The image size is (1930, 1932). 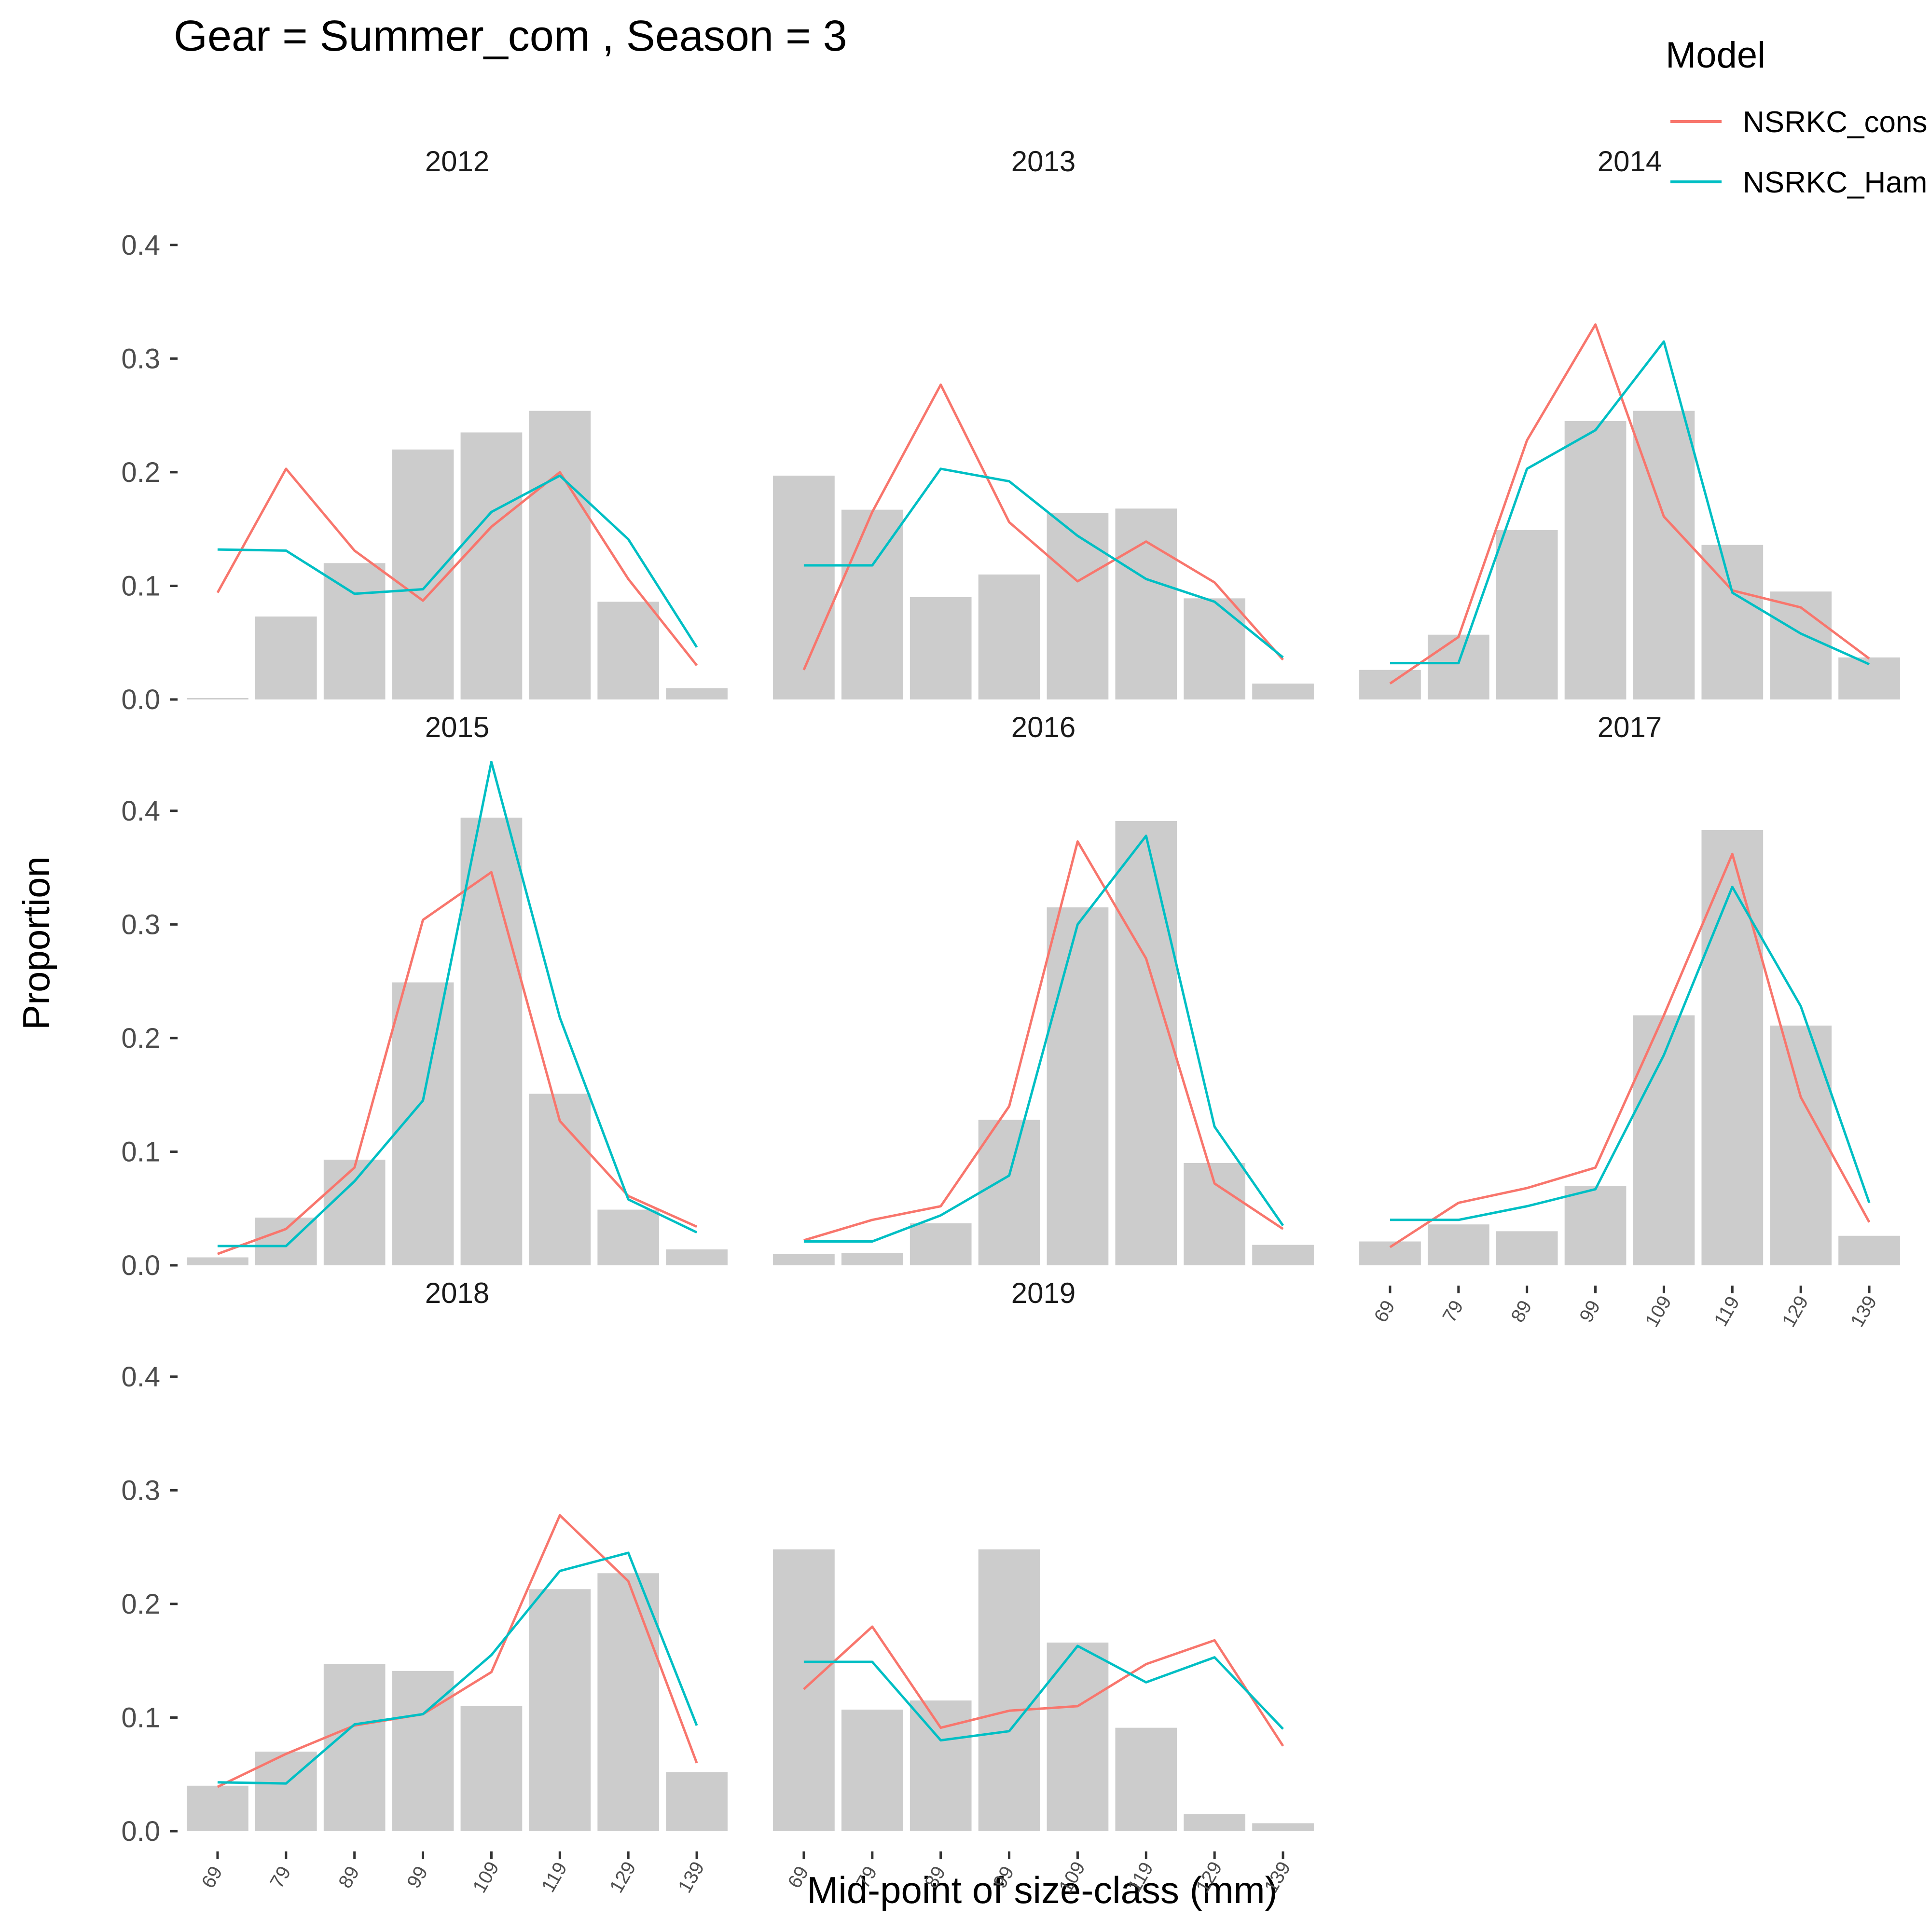 What do you see at coordinates (1589, 1312) in the screenshot?
I see `x-tick-label: 99` at bounding box center [1589, 1312].